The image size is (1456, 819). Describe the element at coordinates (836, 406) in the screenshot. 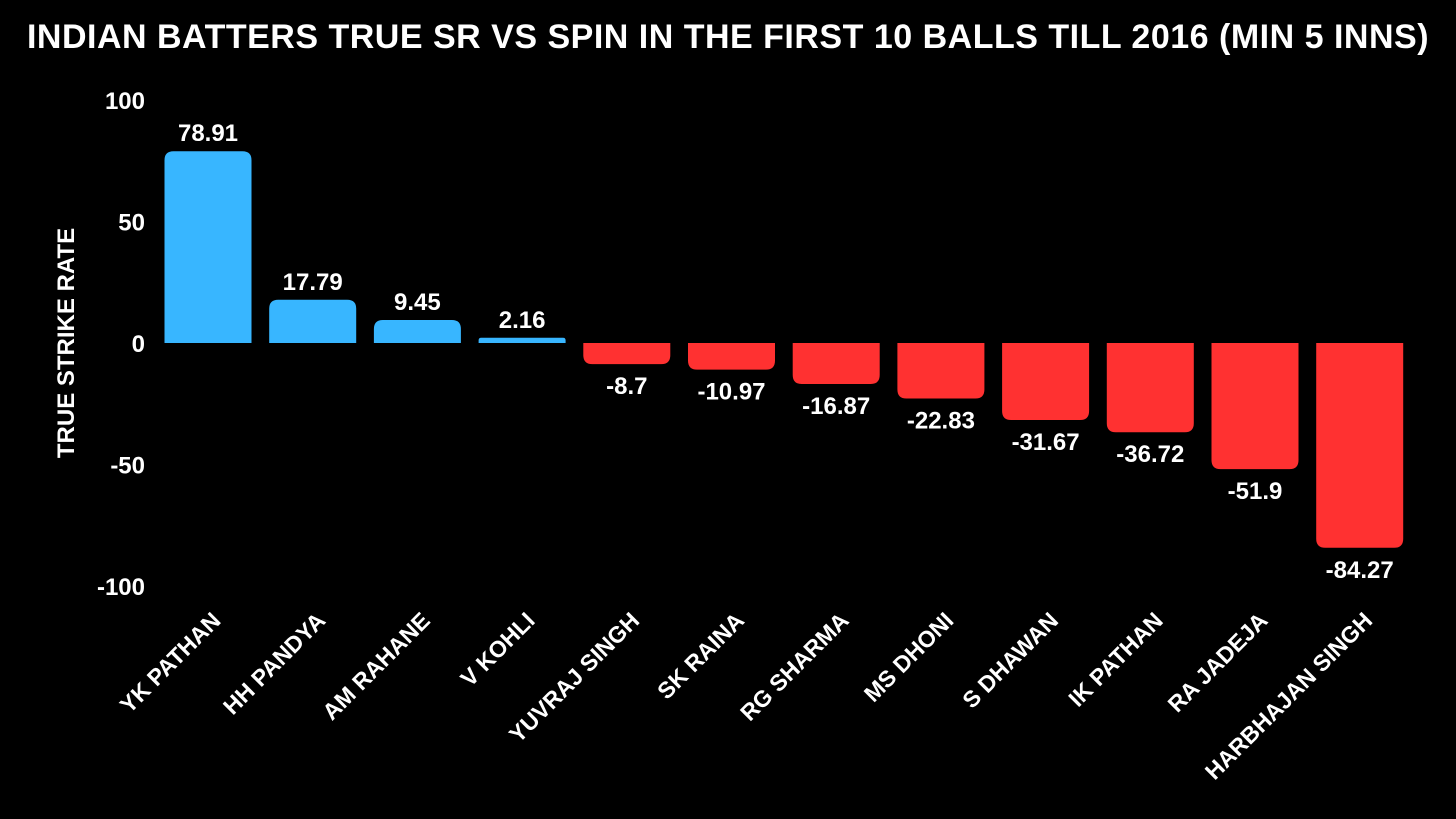

I see `data-label: -16.87` at that location.